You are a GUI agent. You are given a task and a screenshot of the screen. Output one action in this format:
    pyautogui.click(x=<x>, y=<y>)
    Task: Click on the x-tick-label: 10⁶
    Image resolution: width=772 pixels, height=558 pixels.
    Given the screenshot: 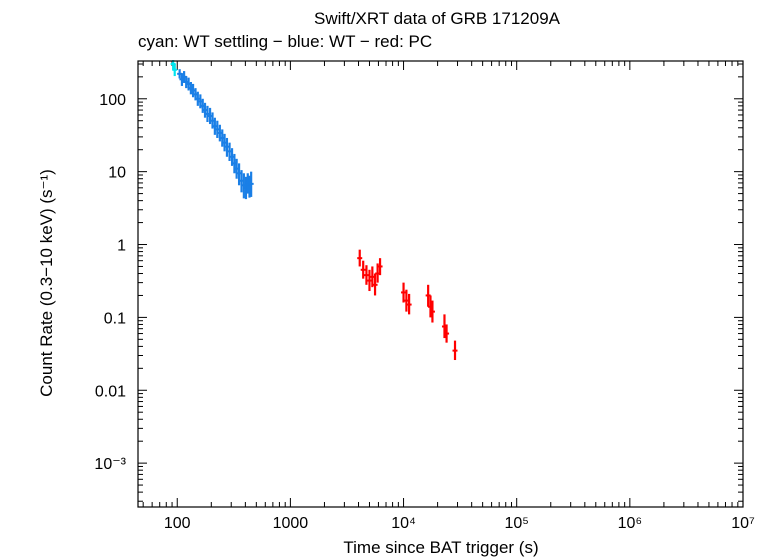 What is the action you would take?
    pyautogui.click(x=630, y=523)
    